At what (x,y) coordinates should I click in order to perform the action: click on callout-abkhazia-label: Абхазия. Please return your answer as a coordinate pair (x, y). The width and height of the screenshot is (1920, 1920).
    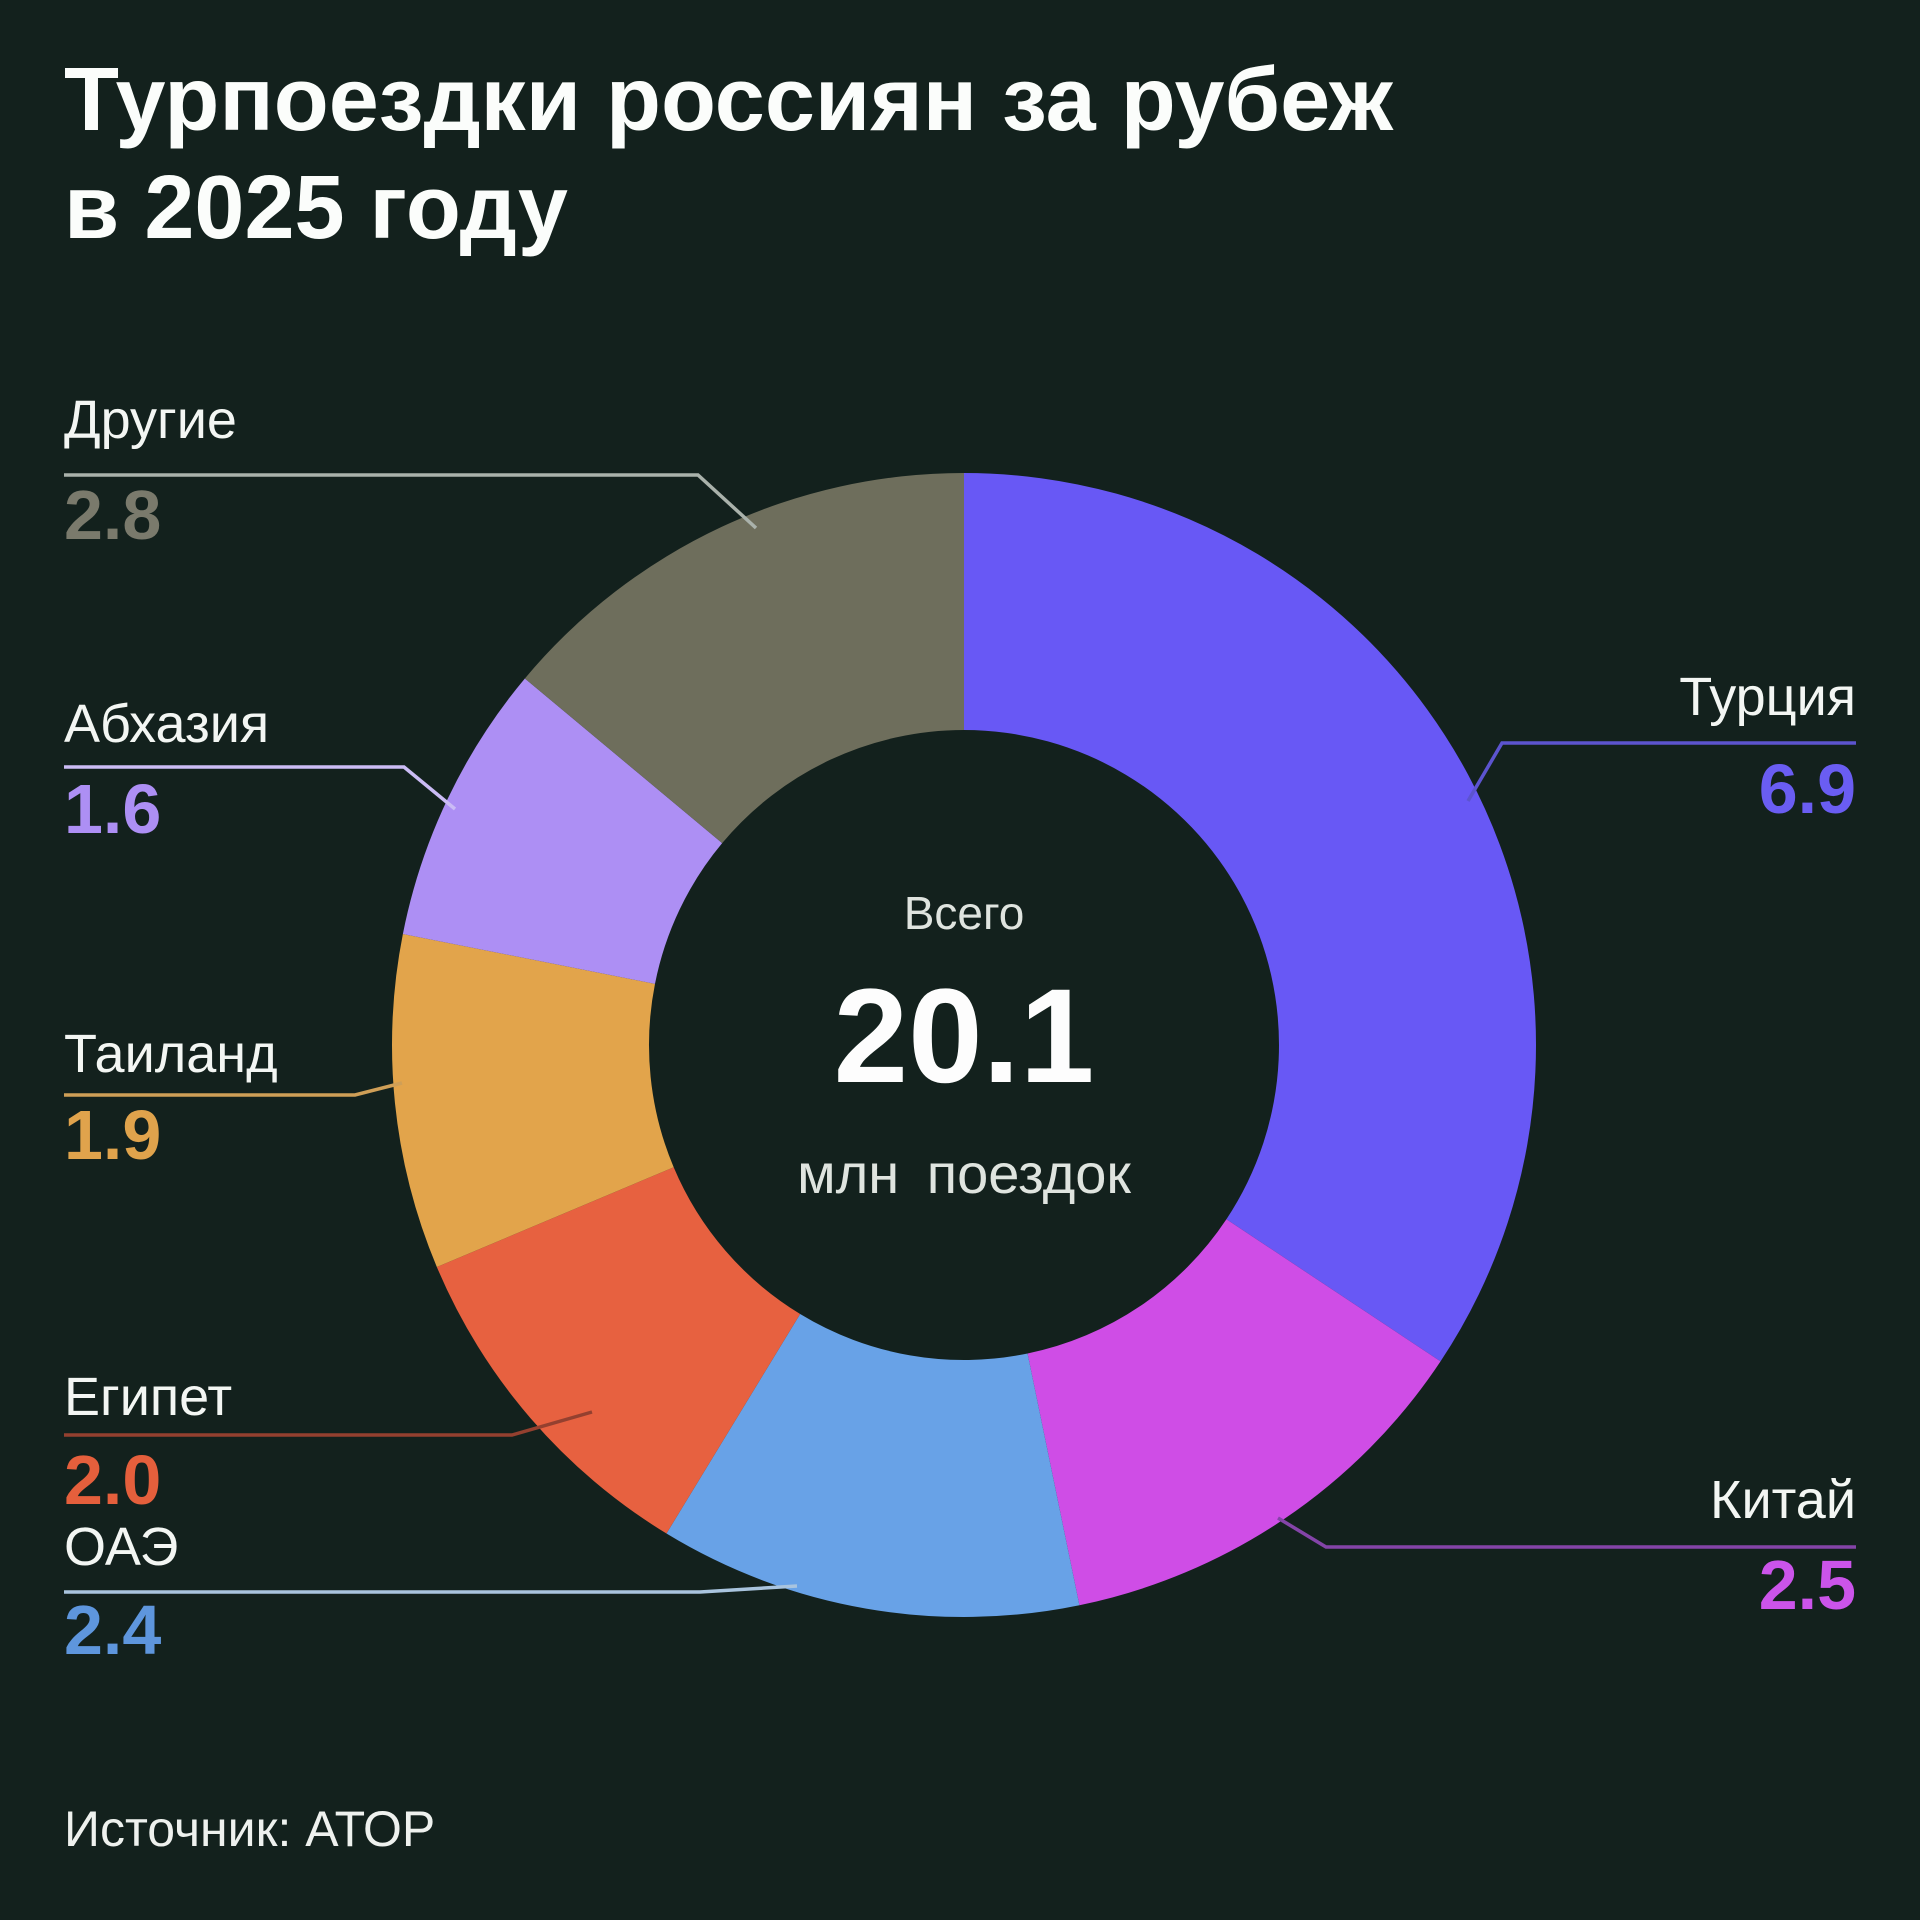
    Looking at the image, I should click on (167, 724).